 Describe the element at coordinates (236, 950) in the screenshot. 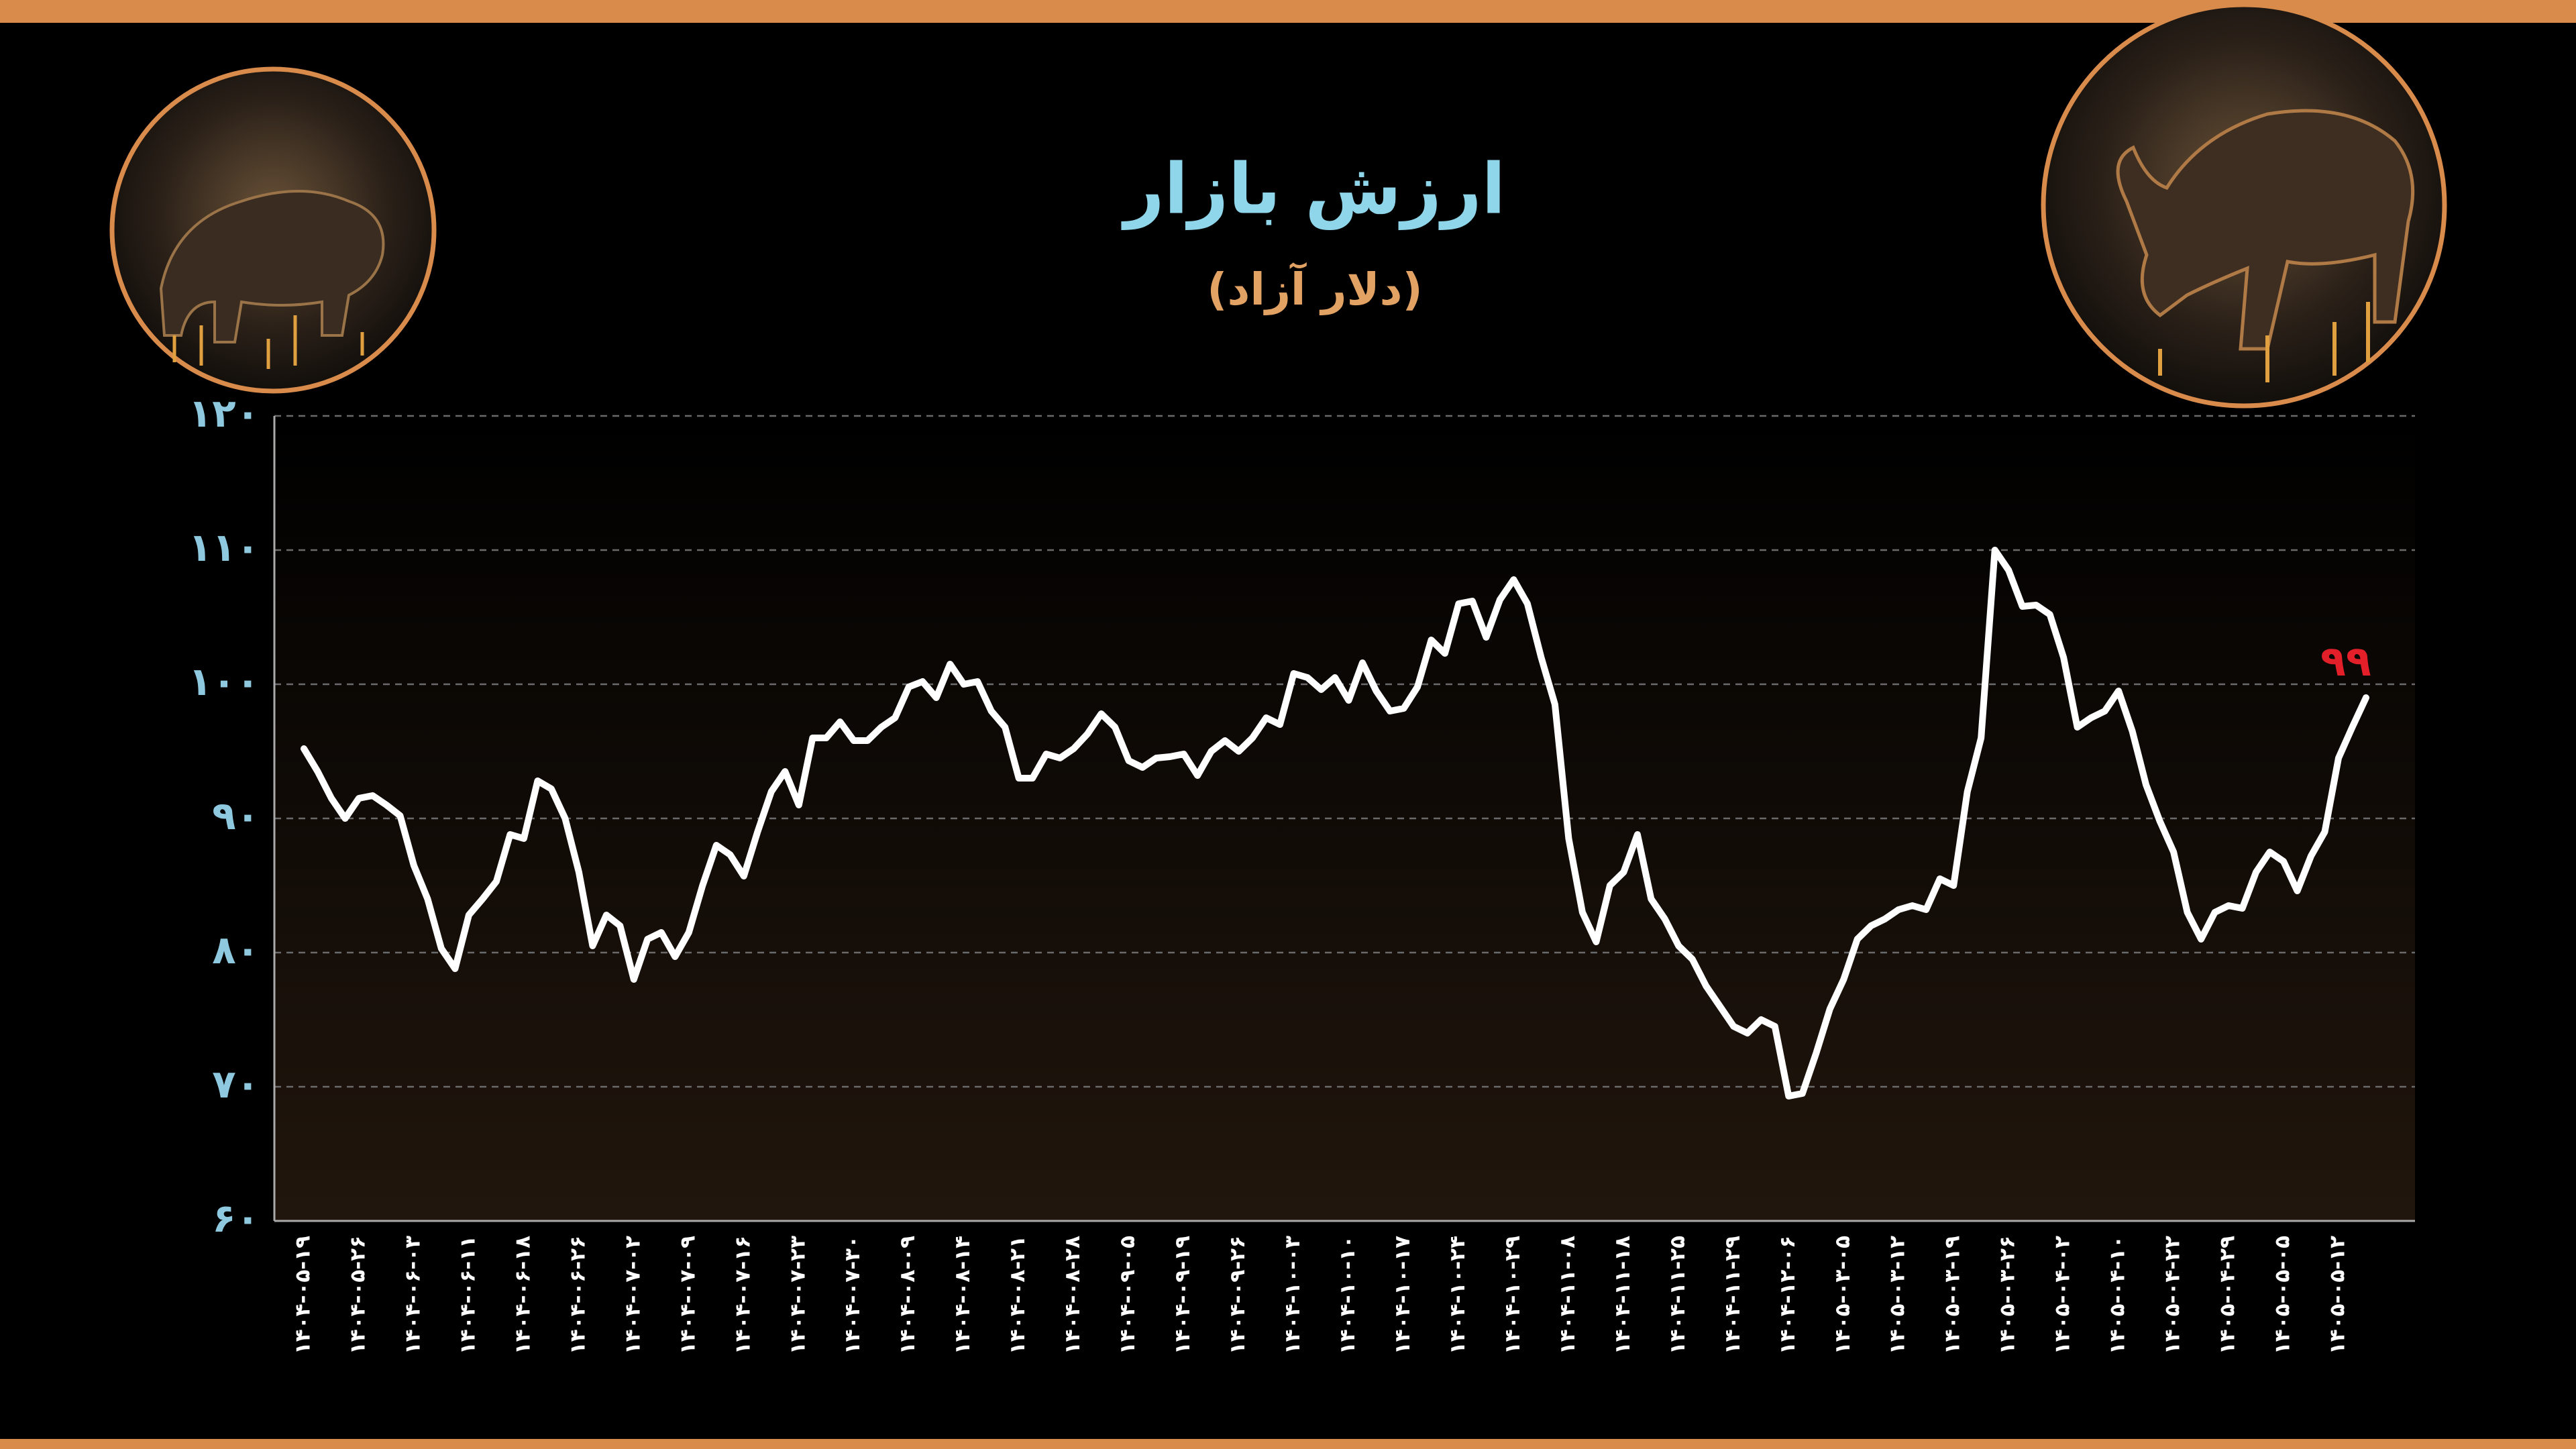

I see `y-tick-label: ۸۰` at that location.